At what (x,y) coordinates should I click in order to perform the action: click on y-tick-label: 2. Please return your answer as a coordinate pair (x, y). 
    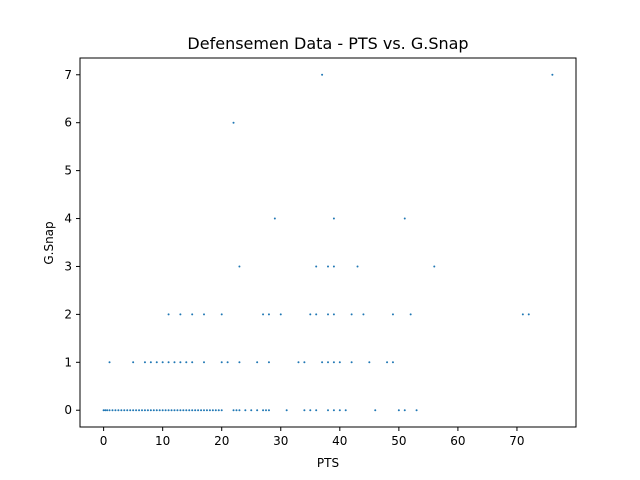
    Looking at the image, I should click on (68, 314).